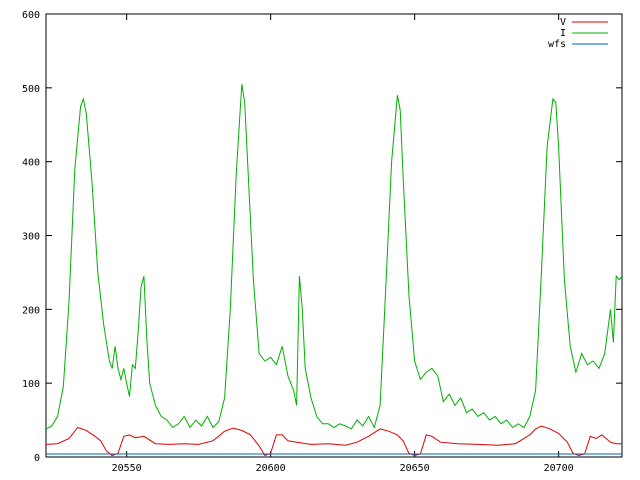 Image resolution: width=640 pixels, height=480 pixels. What do you see at coordinates (563, 33) in the screenshot?
I see `legend-label-I: I` at bounding box center [563, 33].